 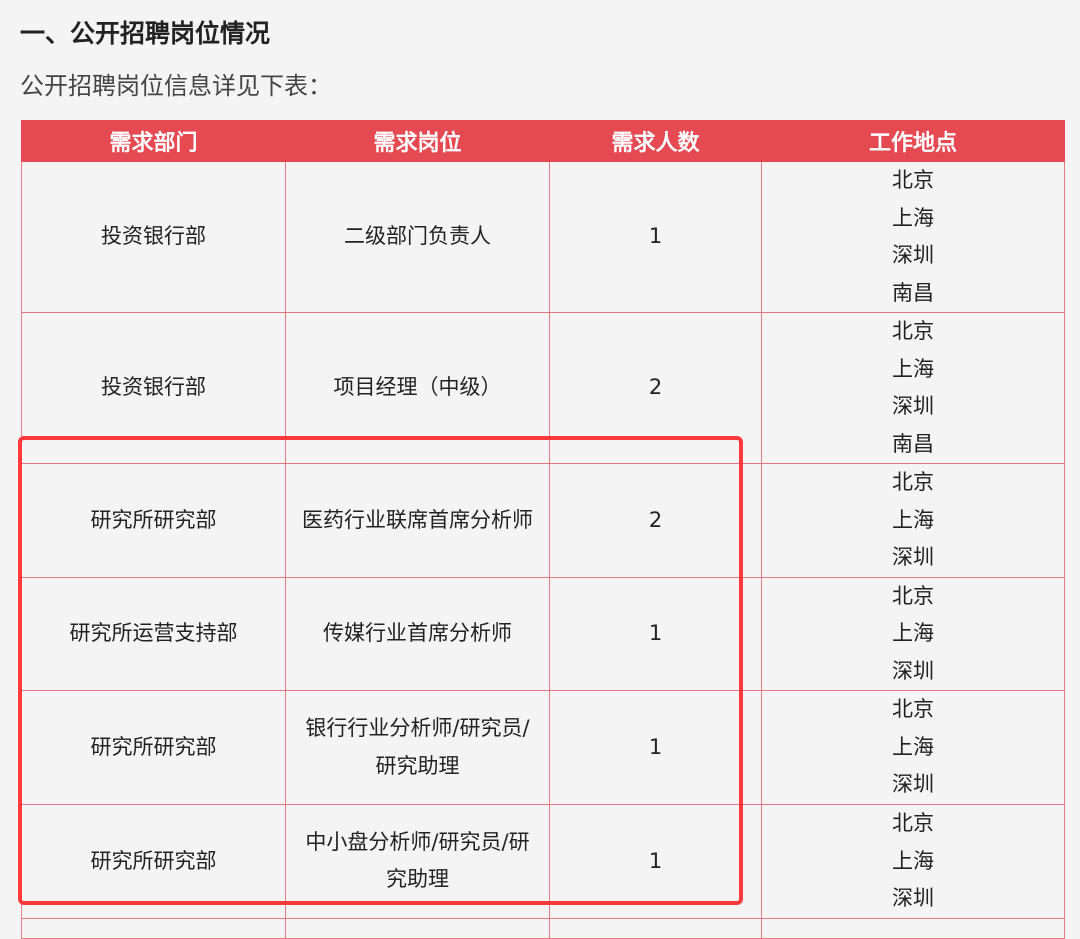 I want to click on cell-position-text: 医药行业联席首席分析师, so click(x=417, y=519).